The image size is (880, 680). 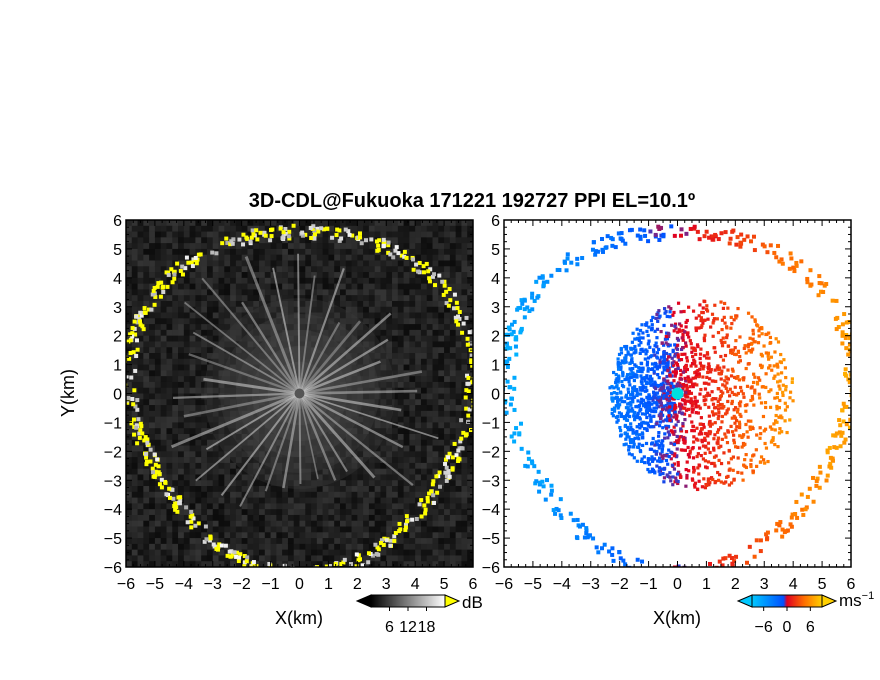 What do you see at coordinates (117, 337) in the screenshot?
I see `y-tick-label: 2` at bounding box center [117, 337].